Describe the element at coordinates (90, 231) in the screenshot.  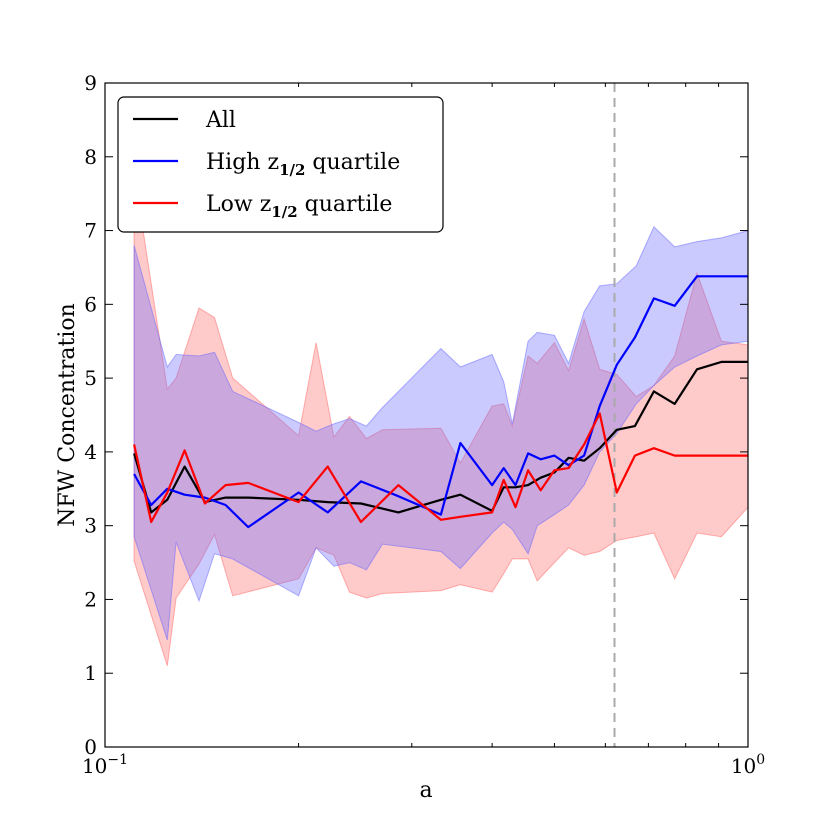
I see `y-tick-label: 7` at that location.